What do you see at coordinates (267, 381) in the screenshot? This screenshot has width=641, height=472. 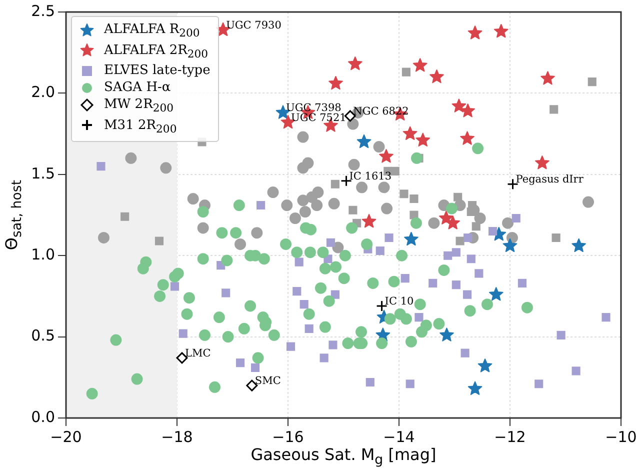 I see `annotation: SMC` at bounding box center [267, 381].